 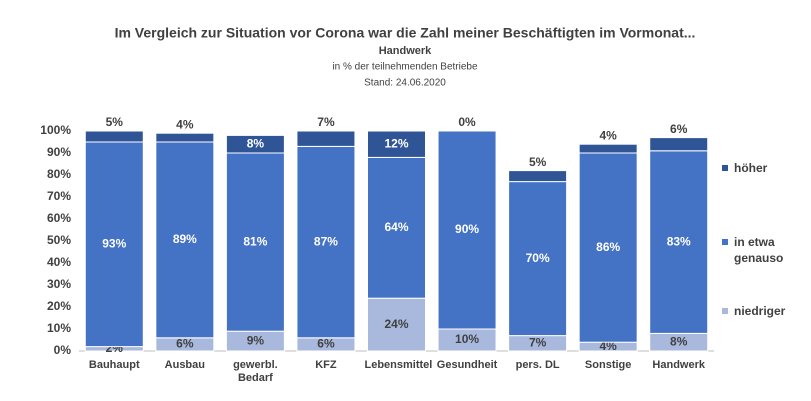 What do you see at coordinates (405, 83) in the screenshot?
I see `annotation: Stand: 24.06.2020` at bounding box center [405, 83].